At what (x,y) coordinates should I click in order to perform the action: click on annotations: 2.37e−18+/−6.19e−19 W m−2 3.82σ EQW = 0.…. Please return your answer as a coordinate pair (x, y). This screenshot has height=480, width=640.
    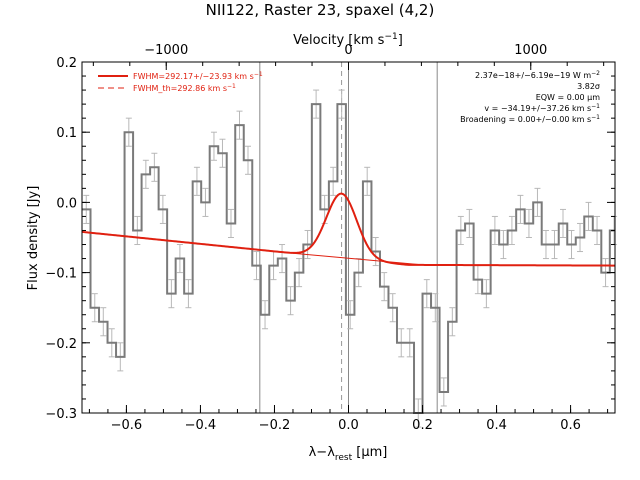
    Looking at the image, I should click on (530, 97).